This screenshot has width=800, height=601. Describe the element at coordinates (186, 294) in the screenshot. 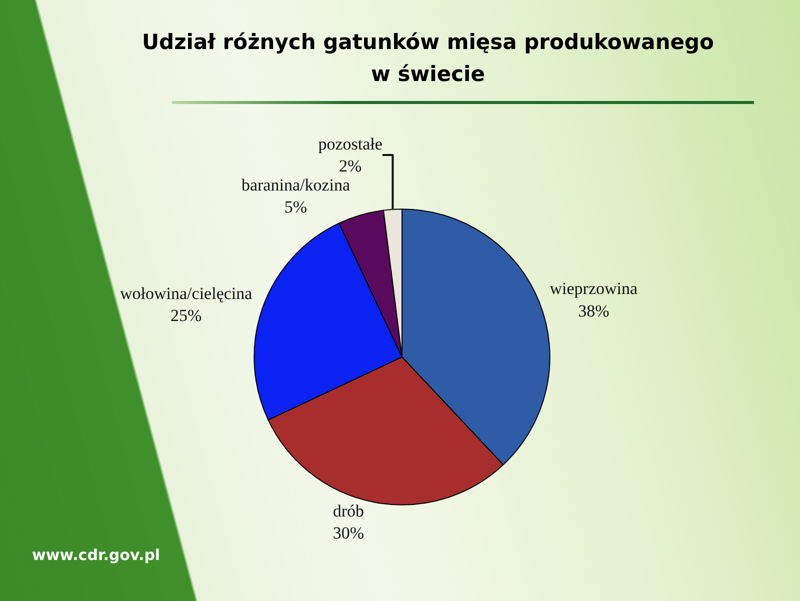

I see `slice-label: wołowina/cielęcina` at that location.